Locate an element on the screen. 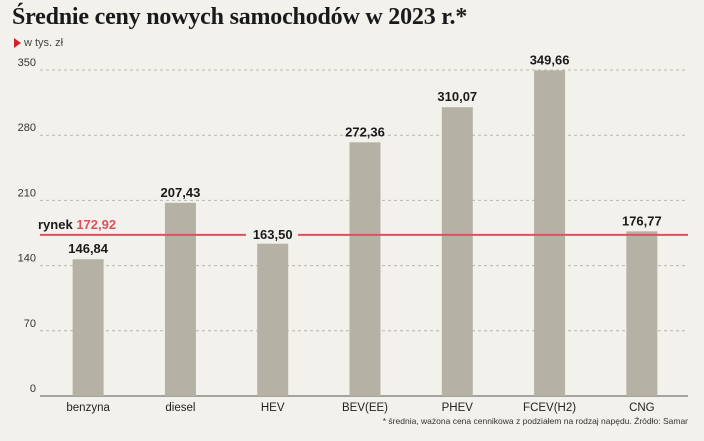  market-value: 172,92 is located at coordinates (96, 224).